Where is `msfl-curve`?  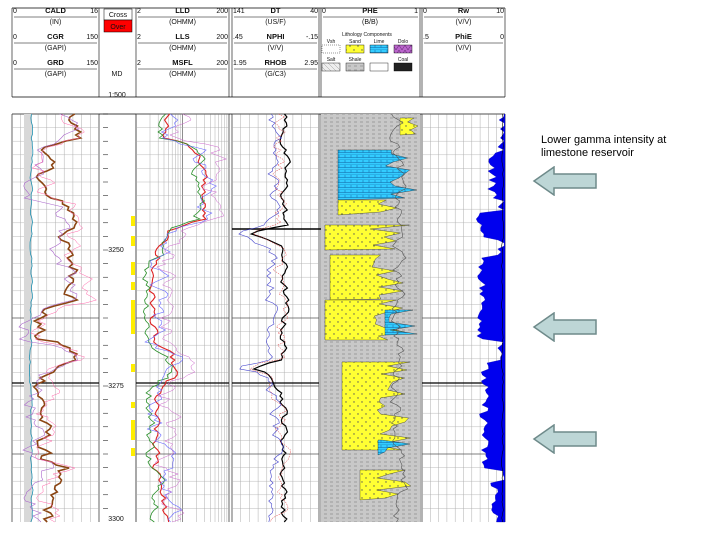 msfl-curve is located at coordinates (180, 318).